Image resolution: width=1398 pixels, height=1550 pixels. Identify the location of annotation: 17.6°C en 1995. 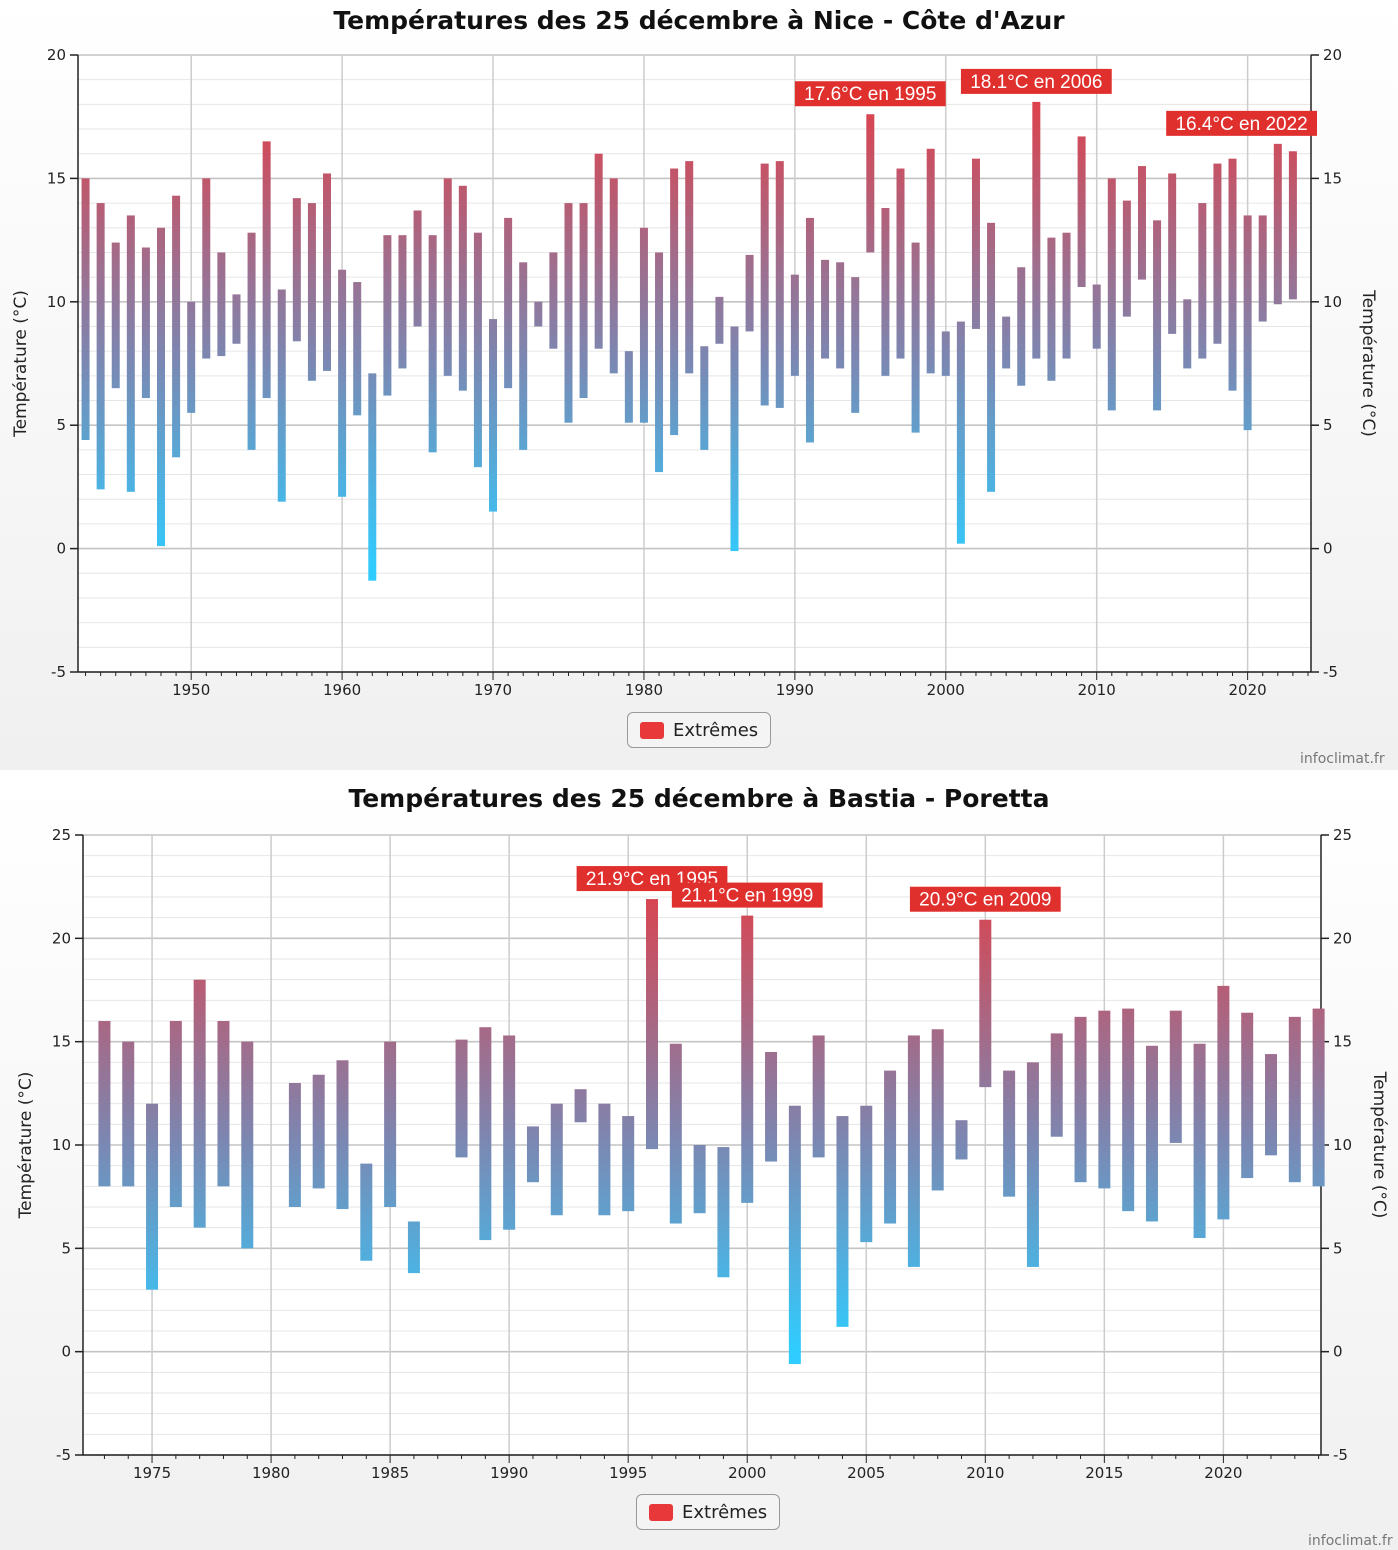
(870, 94).